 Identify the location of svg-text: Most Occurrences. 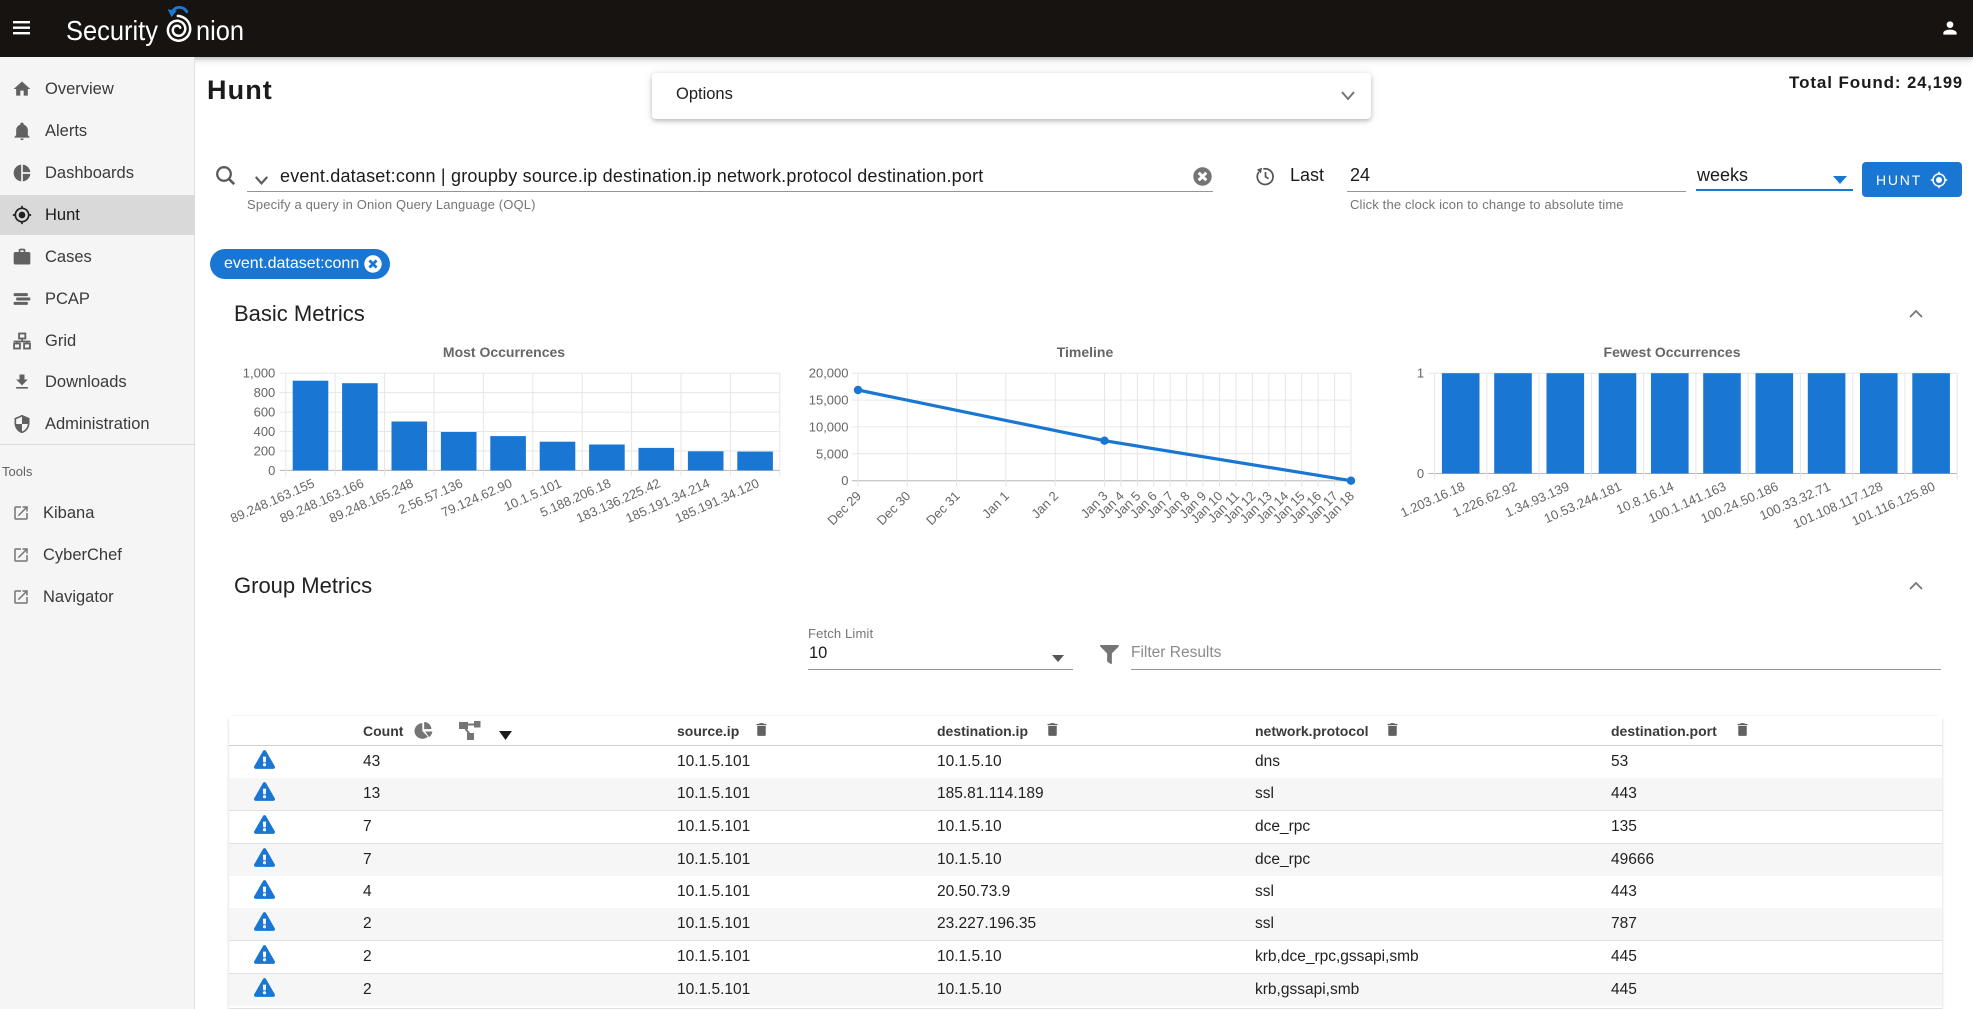
(504, 352).